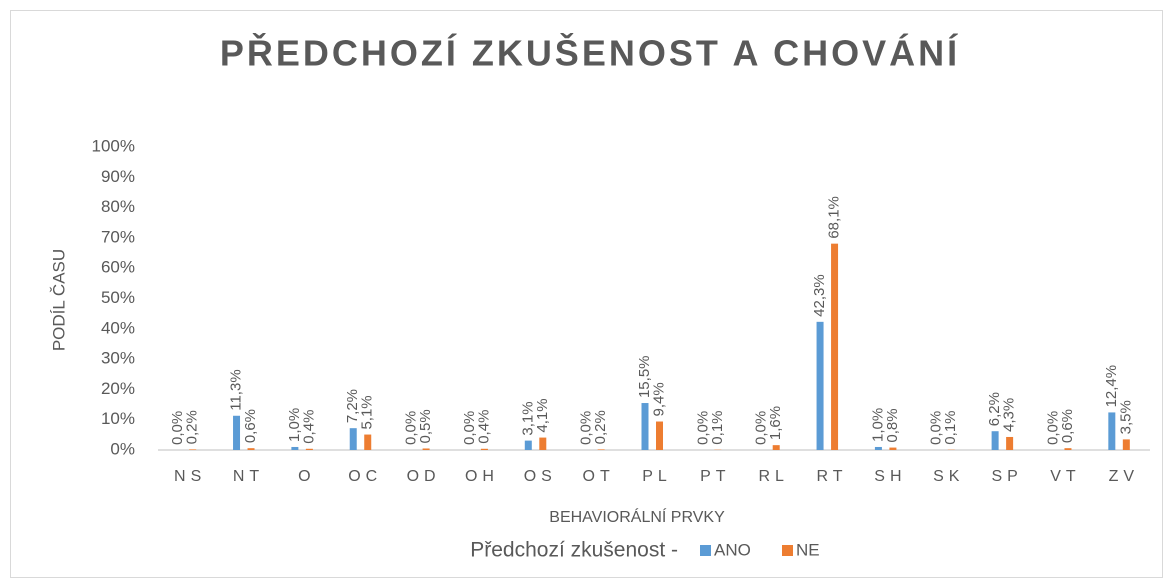 This screenshot has height=583, width=1173. Describe the element at coordinates (819, 295) in the screenshot. I see `value-label: 42,3%` at that location.